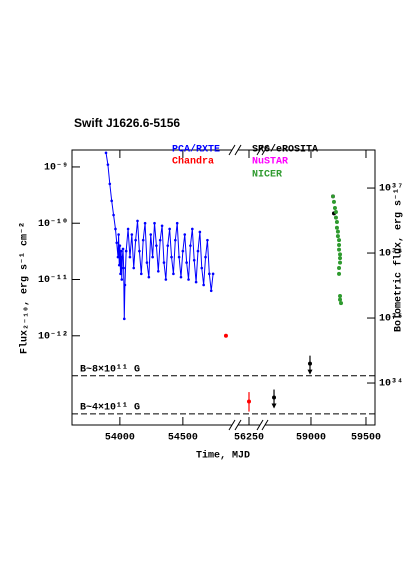  What do you see at coordinates (110, 369) in the screenshot?
I see `reference-label: B~8×10¹¹ G` at bounding box center [110, 369].